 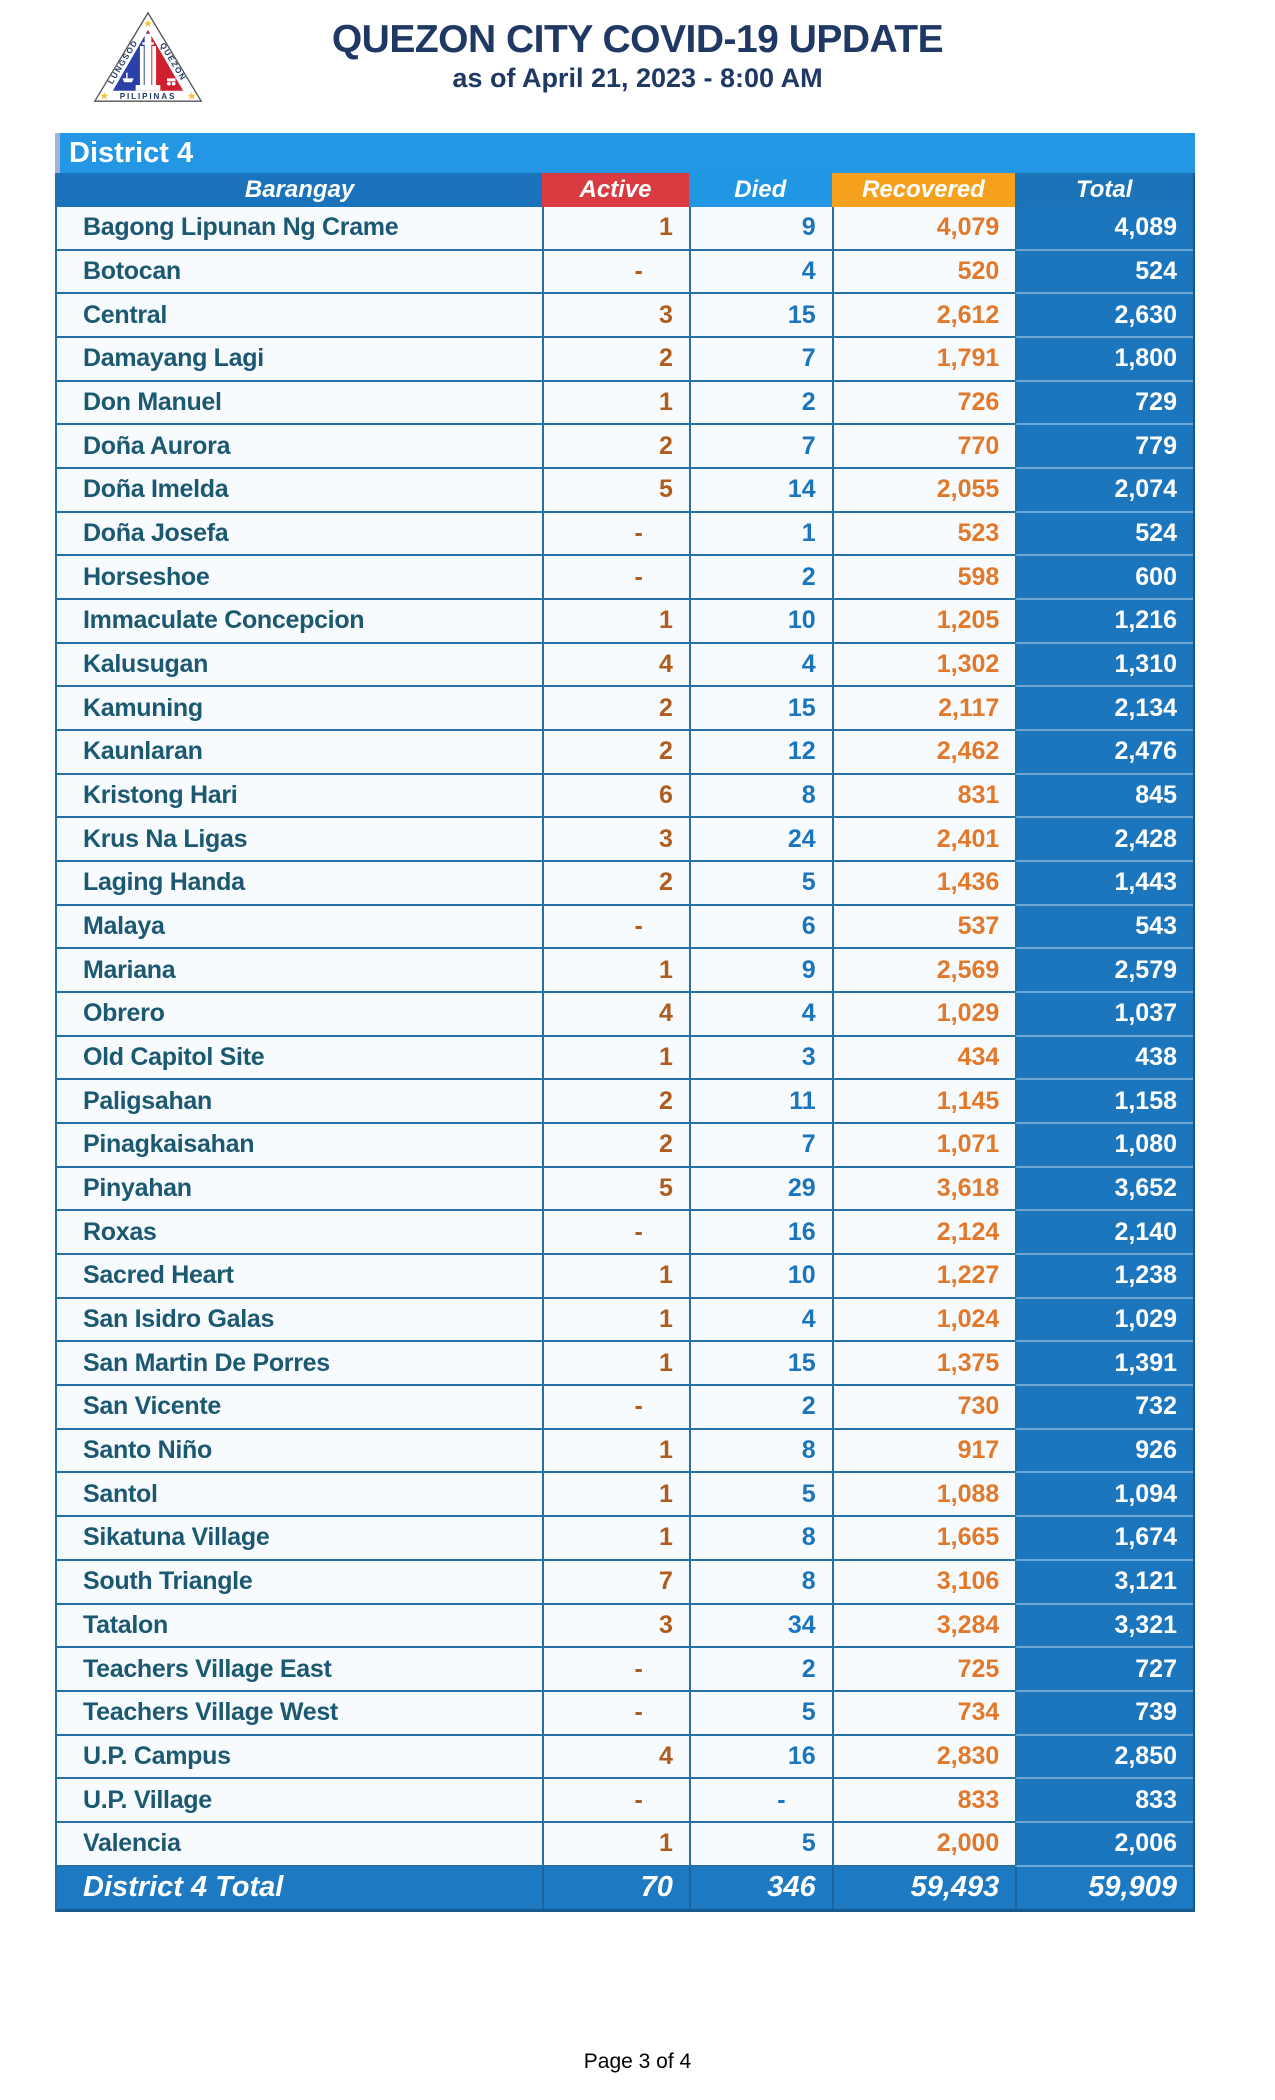 I want to click on table-row: Damayang Lagi 2 7 1,791 1,800, so click(x=625, y=360).